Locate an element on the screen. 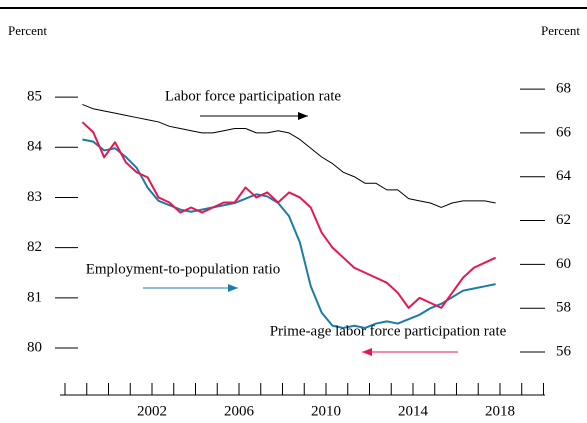 The height and width of the screenshot is (423, 587). y2-axis-label: Percent is located at coordinates (560, 30).